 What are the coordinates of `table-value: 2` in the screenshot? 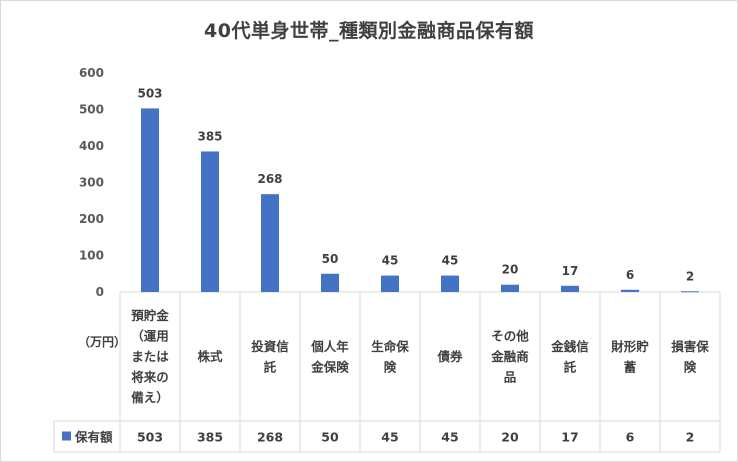 It's located at (690, 437).